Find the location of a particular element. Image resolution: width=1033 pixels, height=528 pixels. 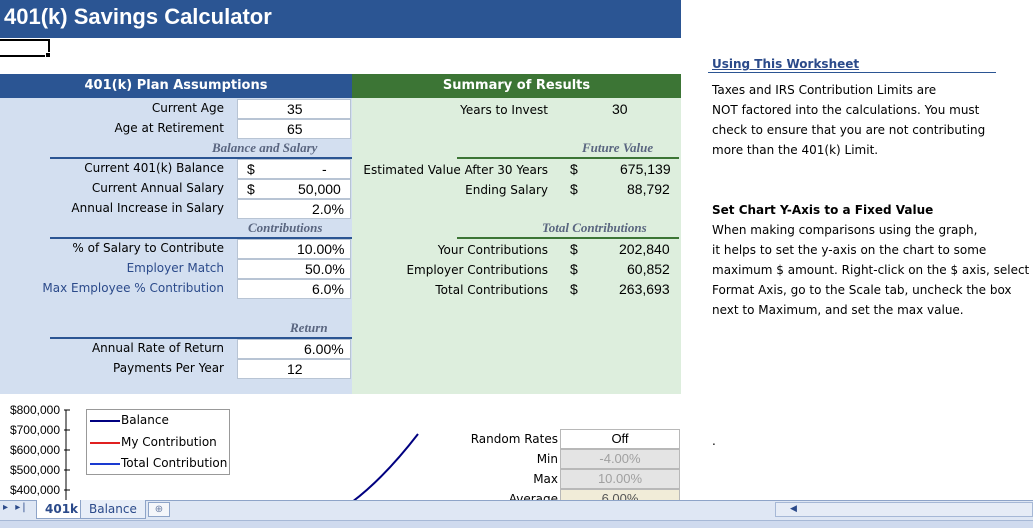

sheet-nav-arrows: ▸ ▸| is located at coordinates (15, 507).